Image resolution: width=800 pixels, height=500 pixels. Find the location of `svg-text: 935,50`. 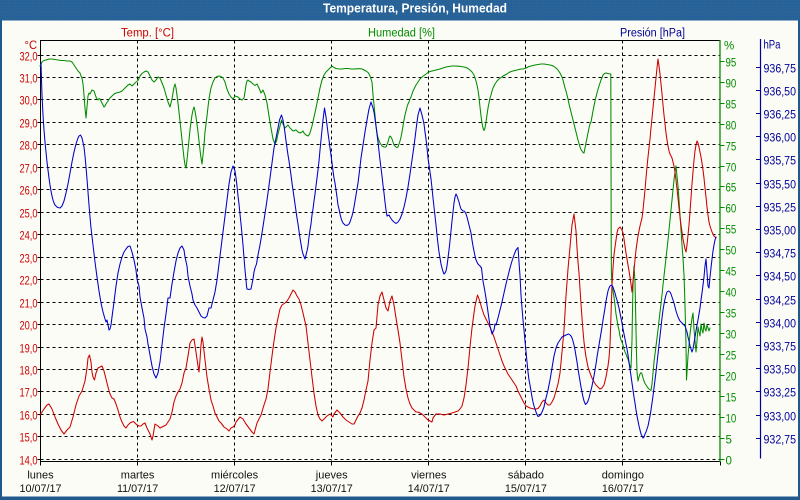

svg-text: 935,50 is located at coordinates (780, 186).